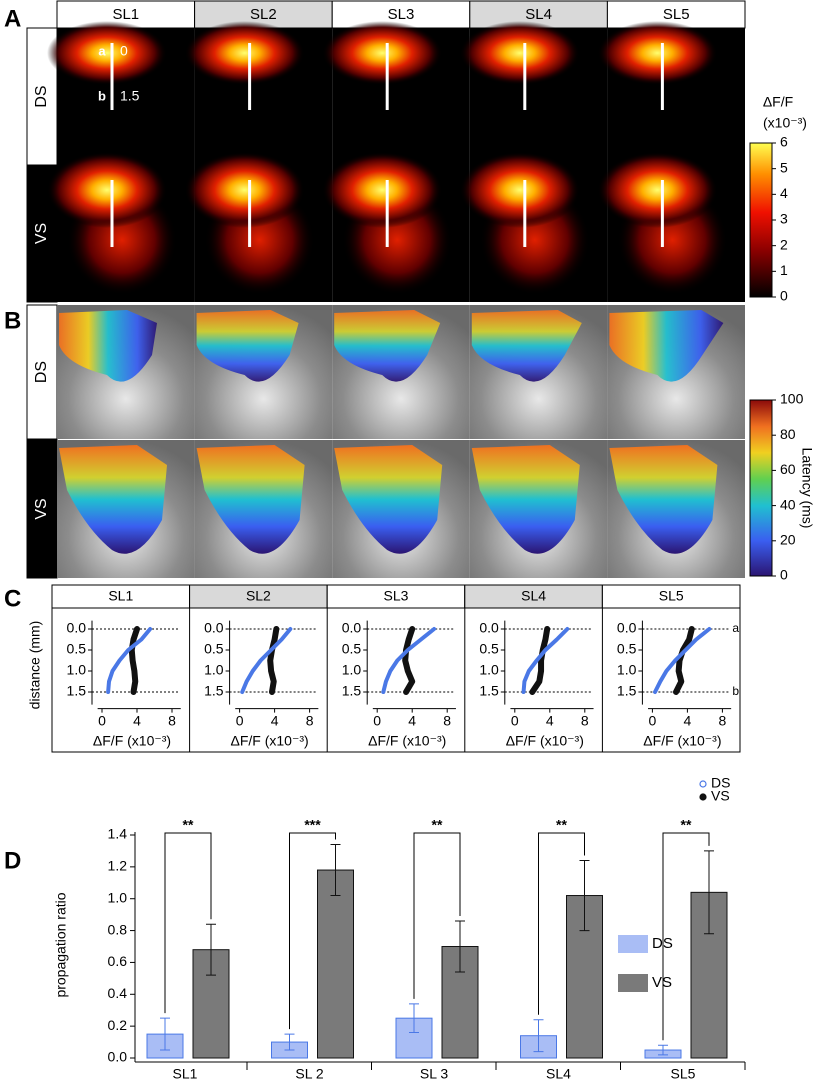 This screenshot has height=1082, width=820. Describe the element at coordinates (120, 596) in the screenshot. I see `panel-title: SL1` at that location.